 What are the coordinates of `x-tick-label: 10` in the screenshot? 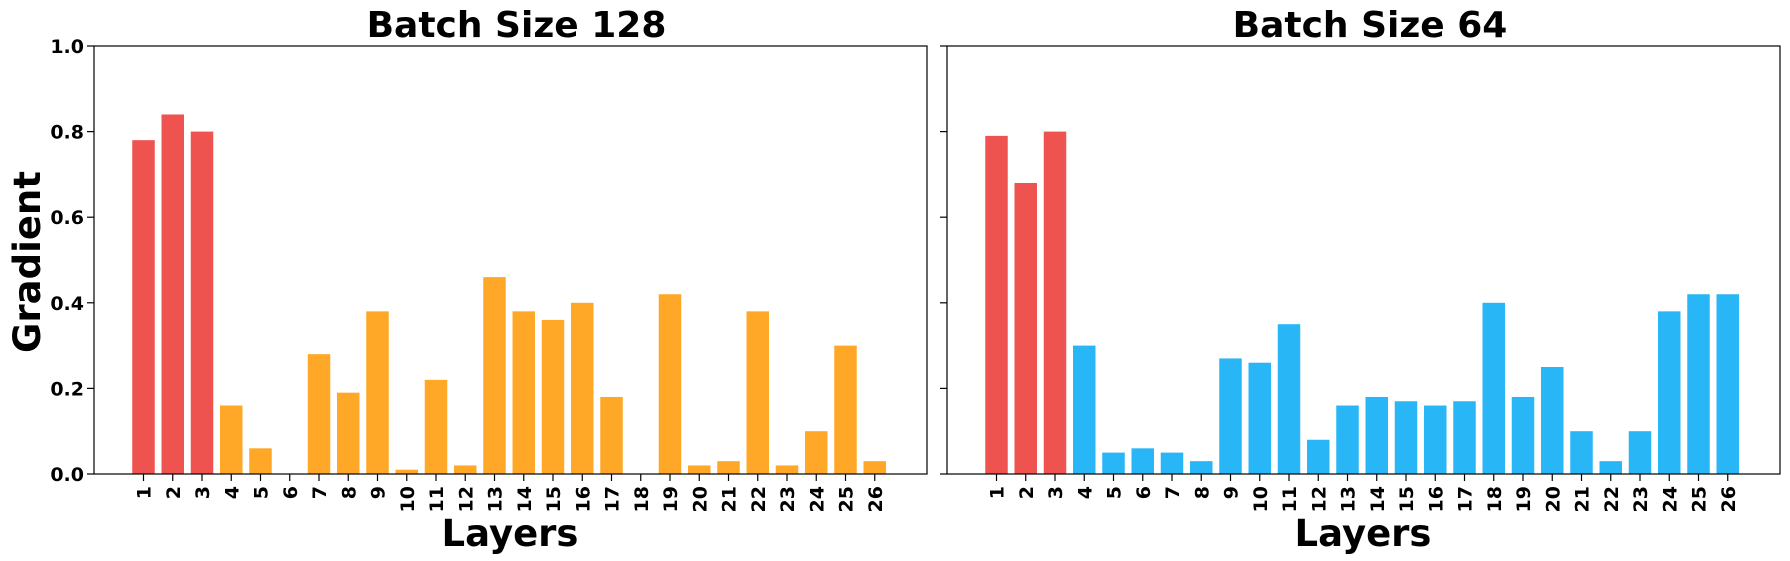 It's located at (1261, 499).